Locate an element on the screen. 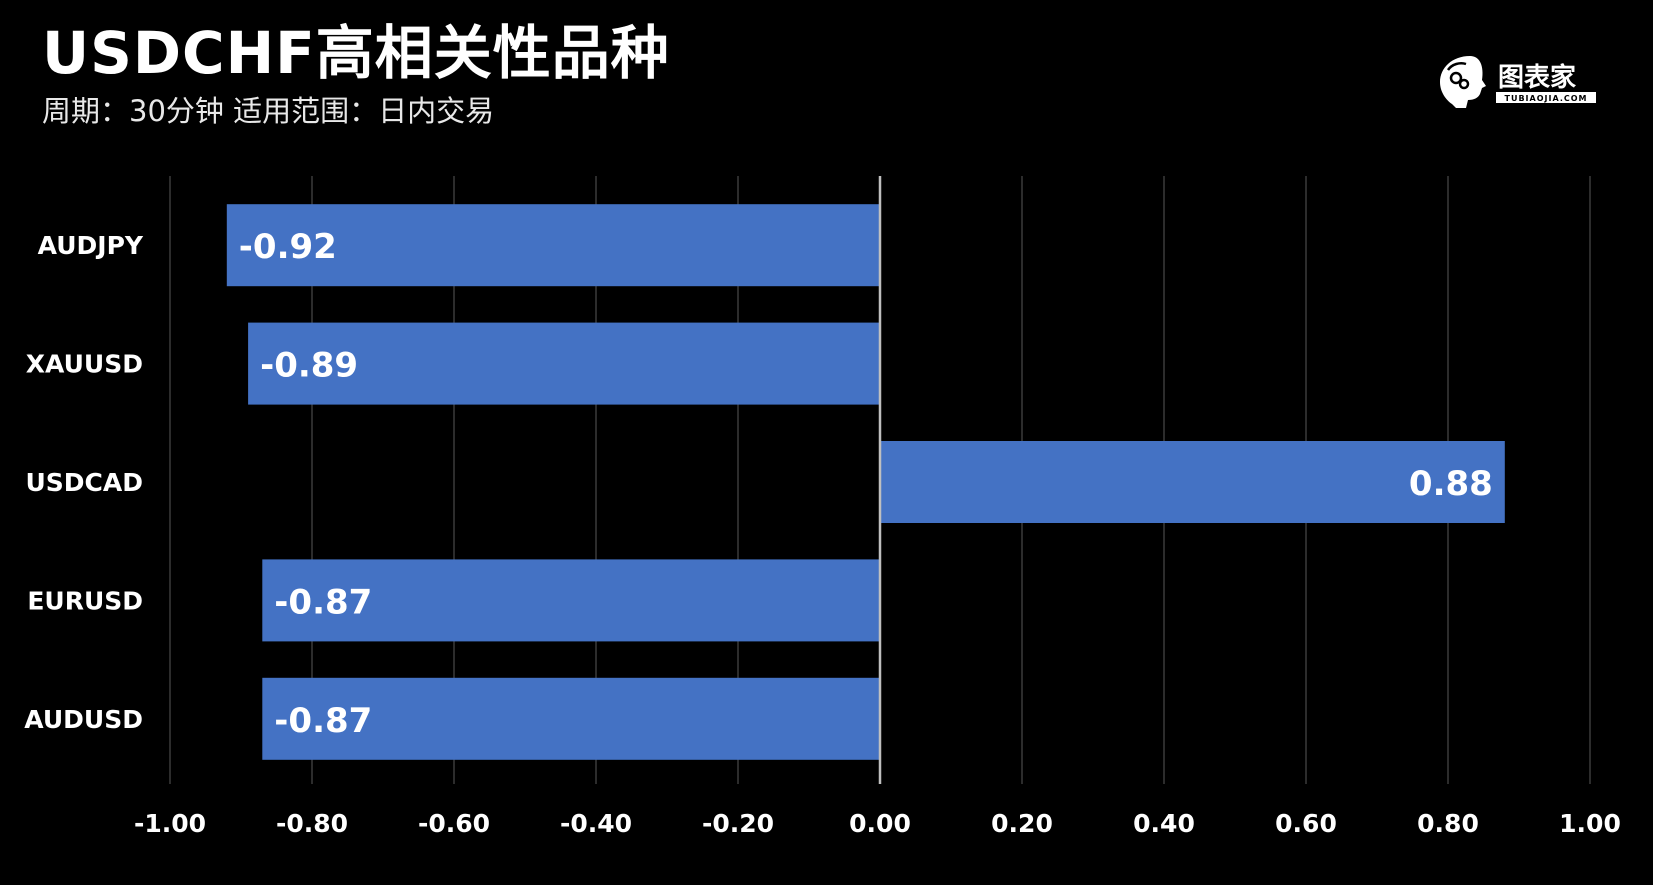 The width and height of the screenshot is (1653, 885). brand-logo: 图表家 TUBIAOJIA.COM is located at coordinates (1520, 81).